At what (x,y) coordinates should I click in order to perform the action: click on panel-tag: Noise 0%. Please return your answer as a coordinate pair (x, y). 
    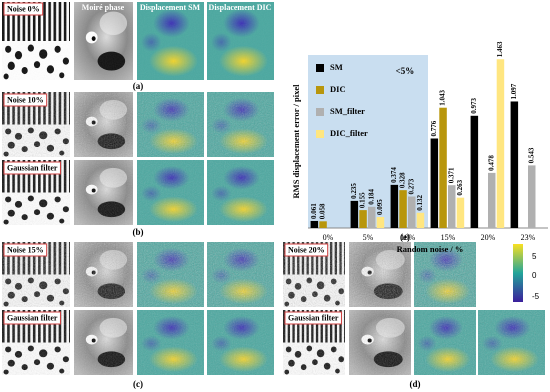
    Looking at the image, I should click on (23, 8).